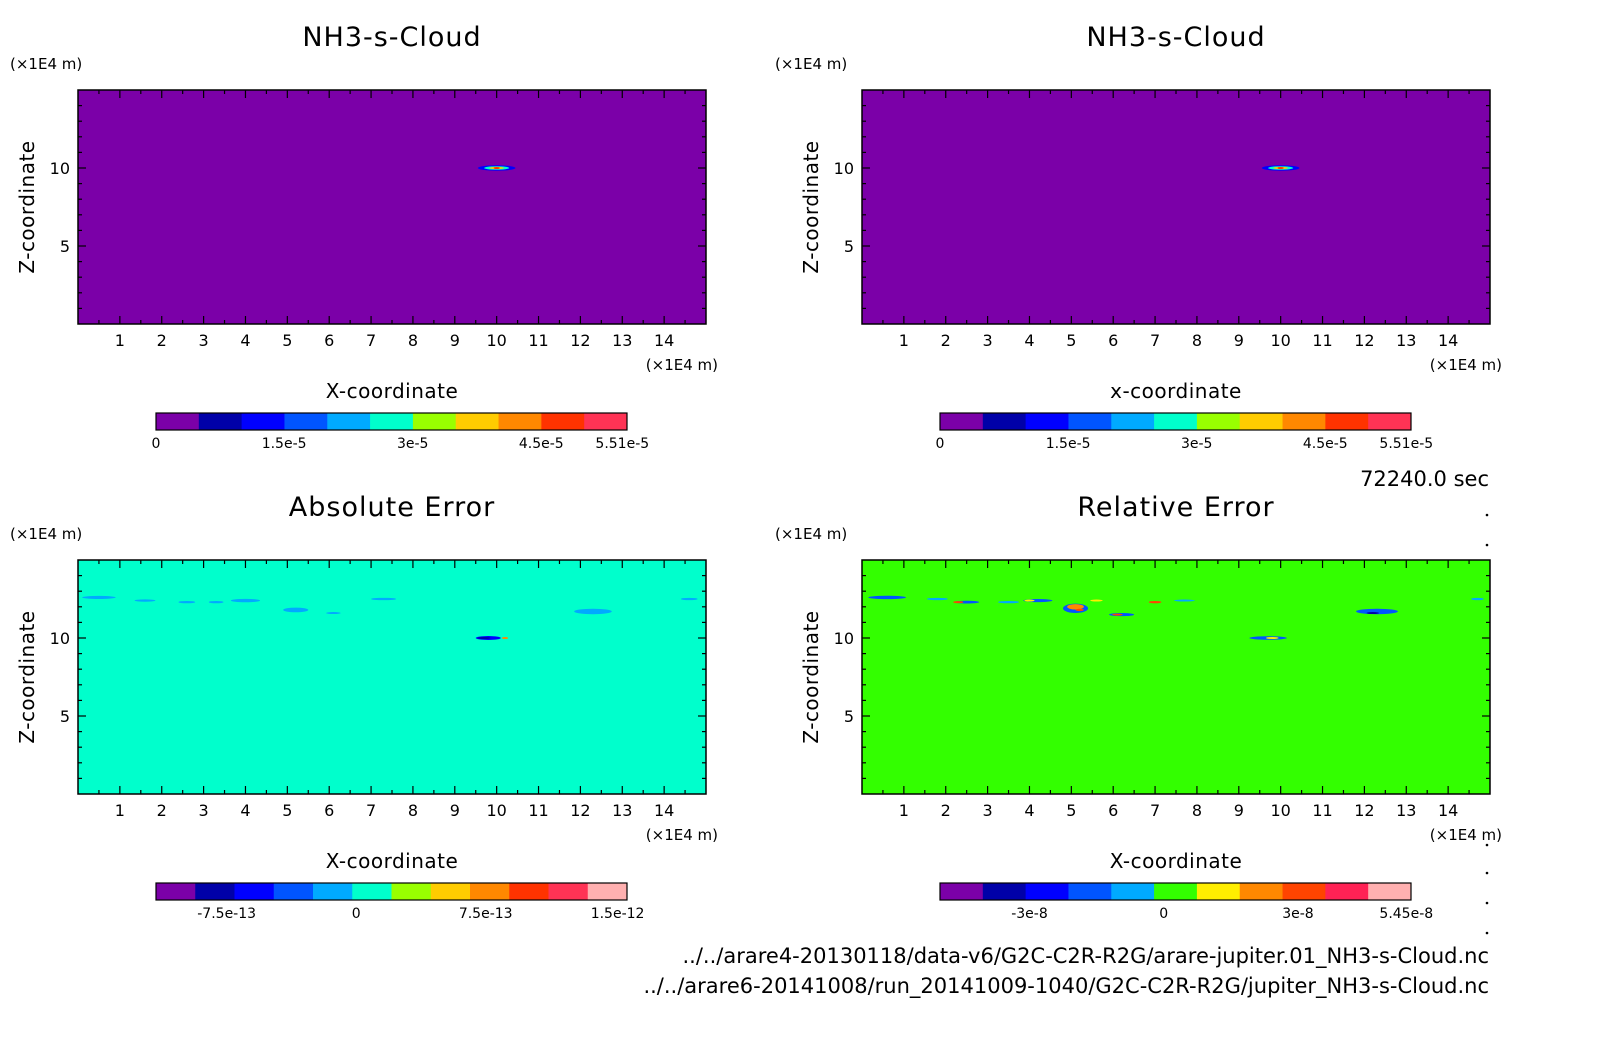  Describe the element at coordinates (618, 914) in the screenshot. I see `colorbar-label: 1.5e-12` at that location.